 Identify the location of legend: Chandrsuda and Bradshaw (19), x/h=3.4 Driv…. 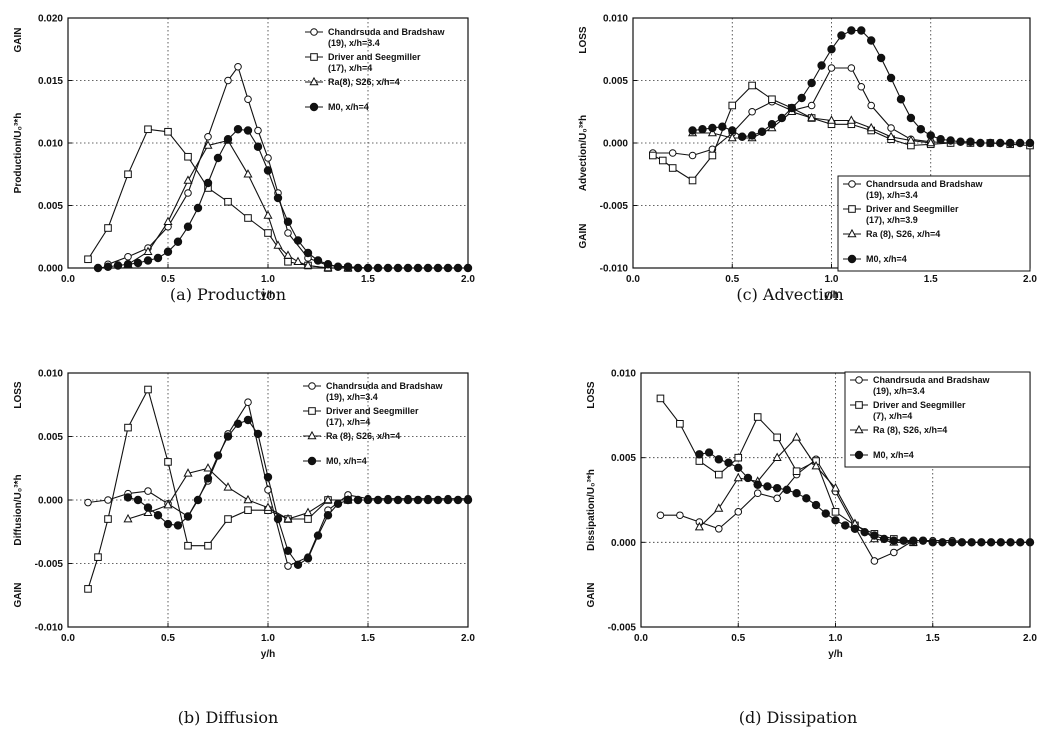
(373, 423).